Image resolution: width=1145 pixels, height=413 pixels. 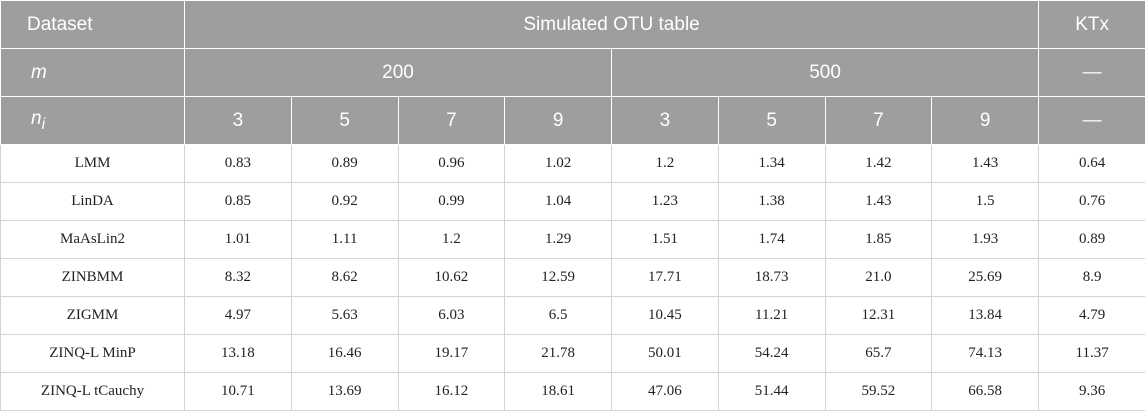 I want to click on table-cell: 17.71, so click(x=665, y=277).